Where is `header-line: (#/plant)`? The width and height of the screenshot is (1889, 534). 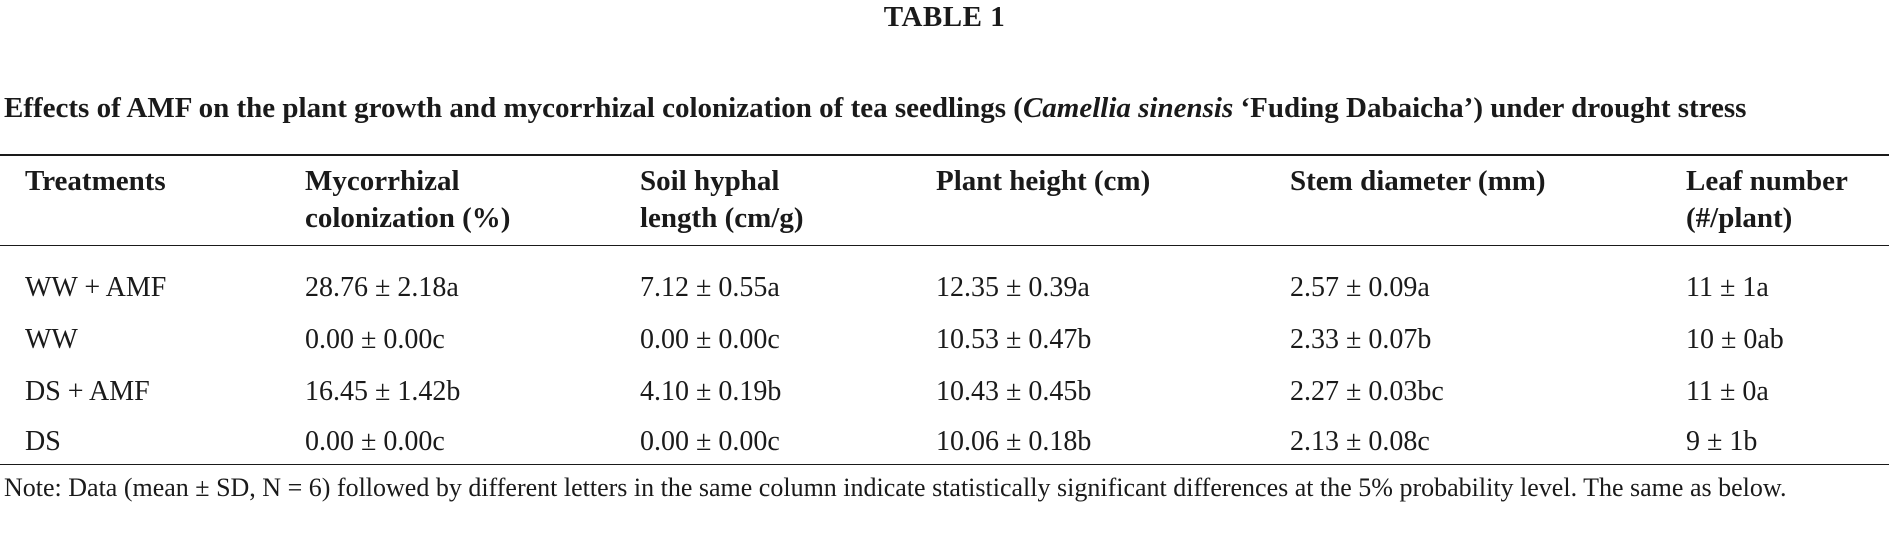
header-line: (#/plant) is located at coordinates (1739, 218).